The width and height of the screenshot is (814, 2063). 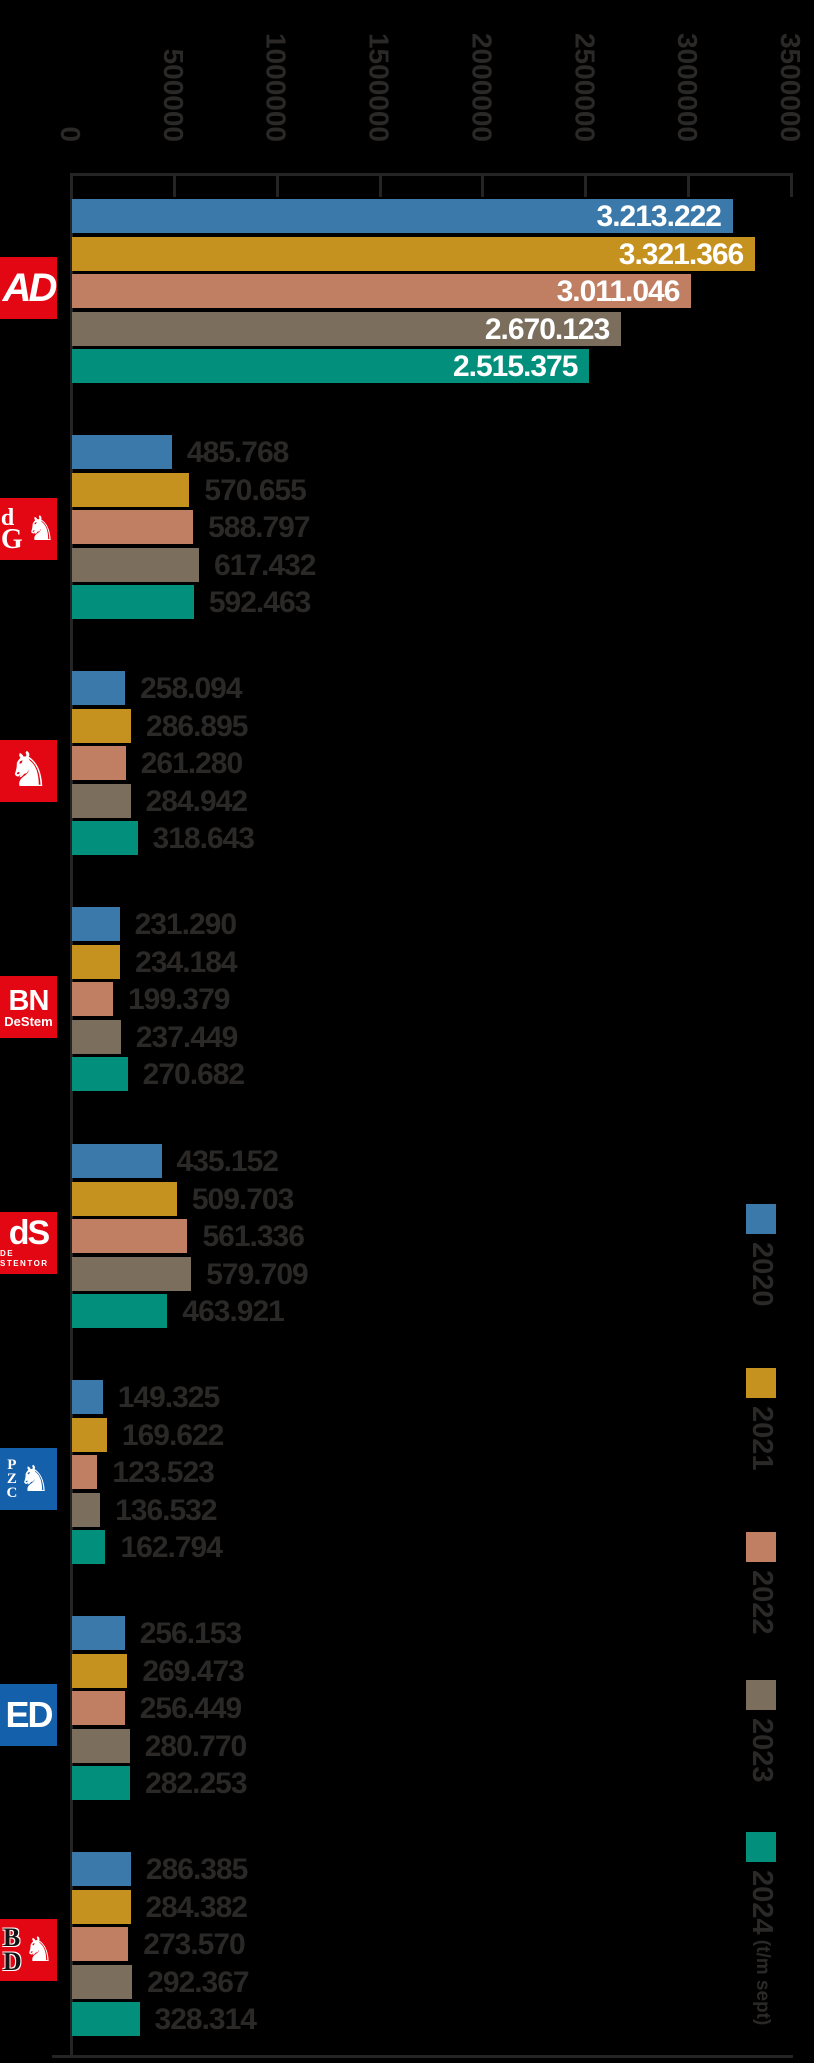 I want to click on legend-label-2024: 2024 (t/m sept), so click(x=762, y=1948).